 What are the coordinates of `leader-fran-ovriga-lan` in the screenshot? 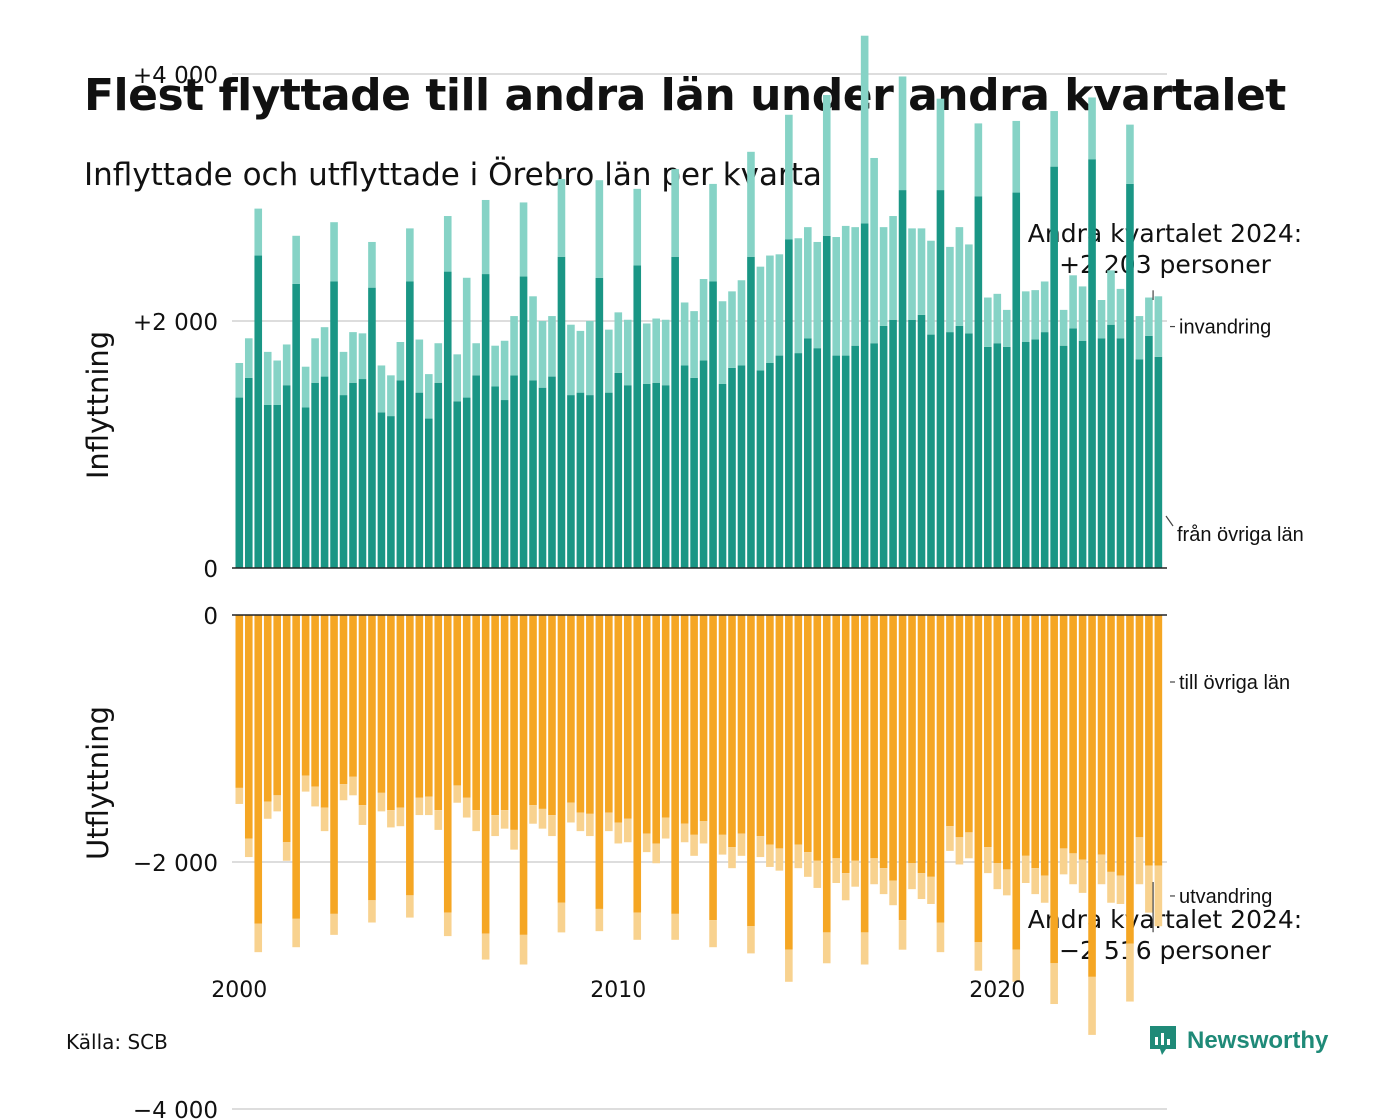 It's located at (1169, 521).